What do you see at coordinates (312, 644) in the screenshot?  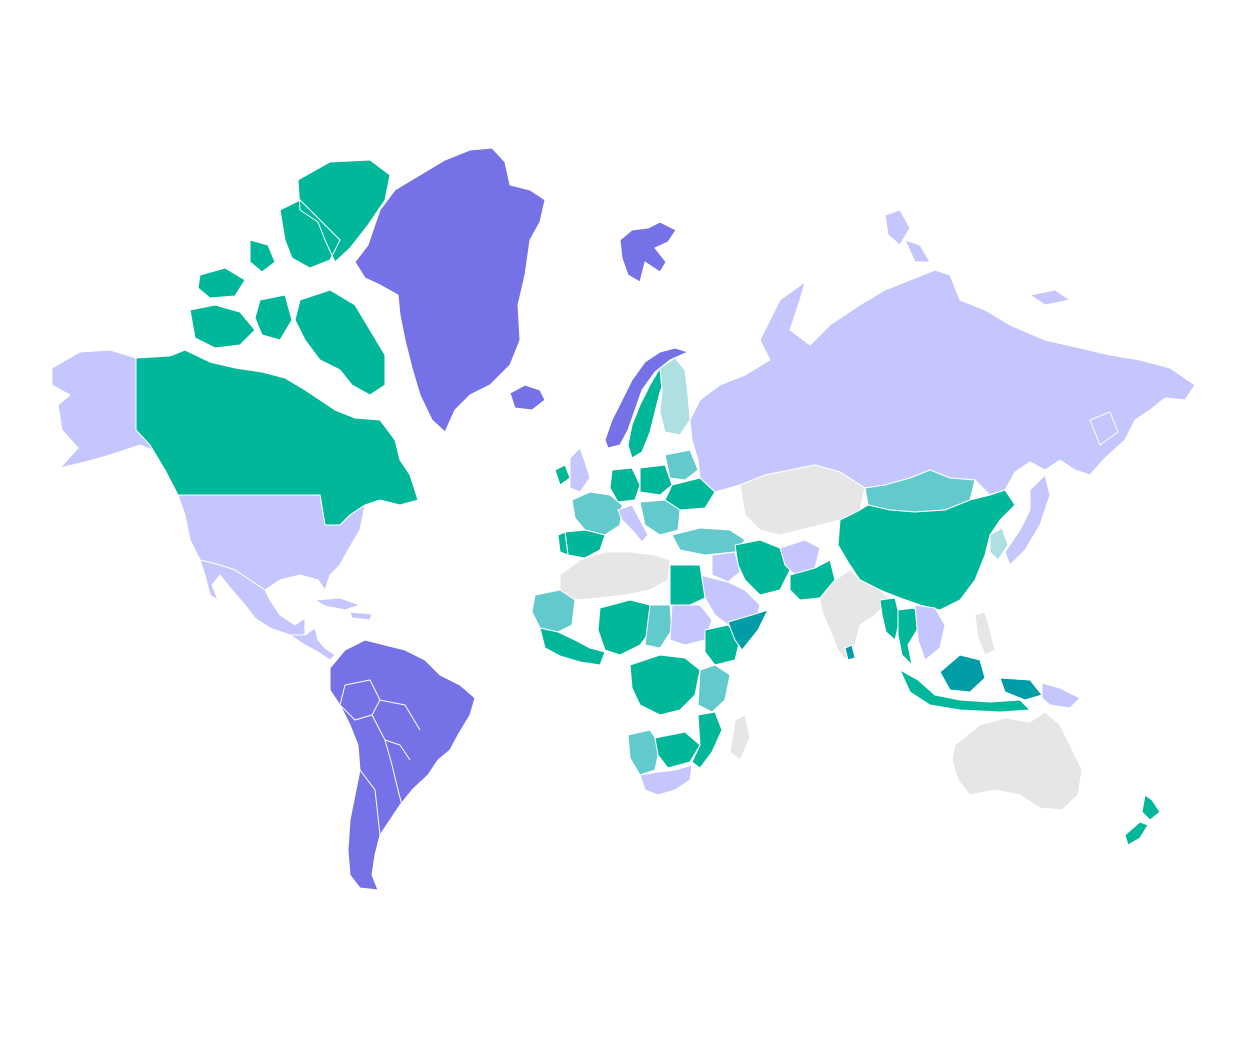 I see `central-america` at bounding box center [312, 644].